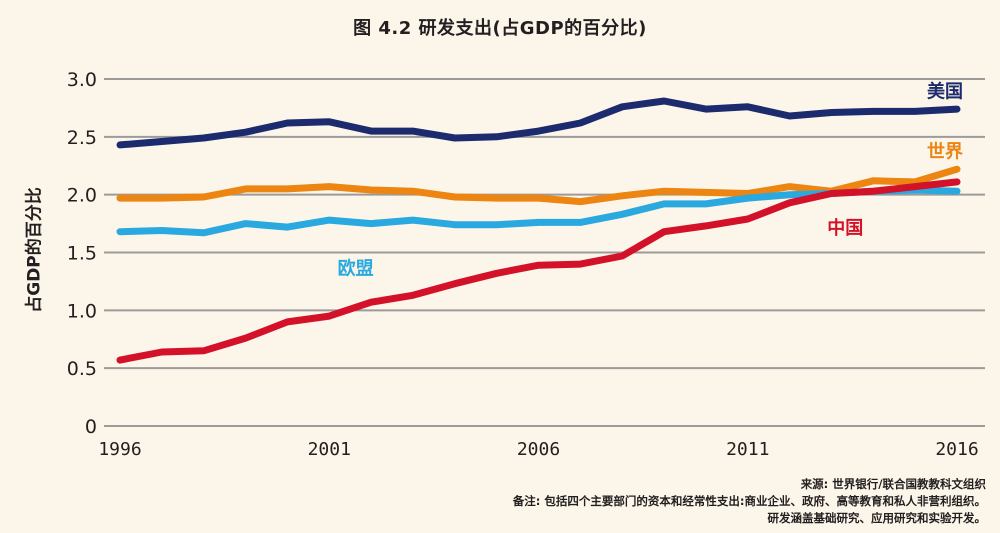 This screenshot has width=1000, height=533. Describe the element at coordinates (945, 92) in the screenshot. I see `series-label: 美国` at that location.